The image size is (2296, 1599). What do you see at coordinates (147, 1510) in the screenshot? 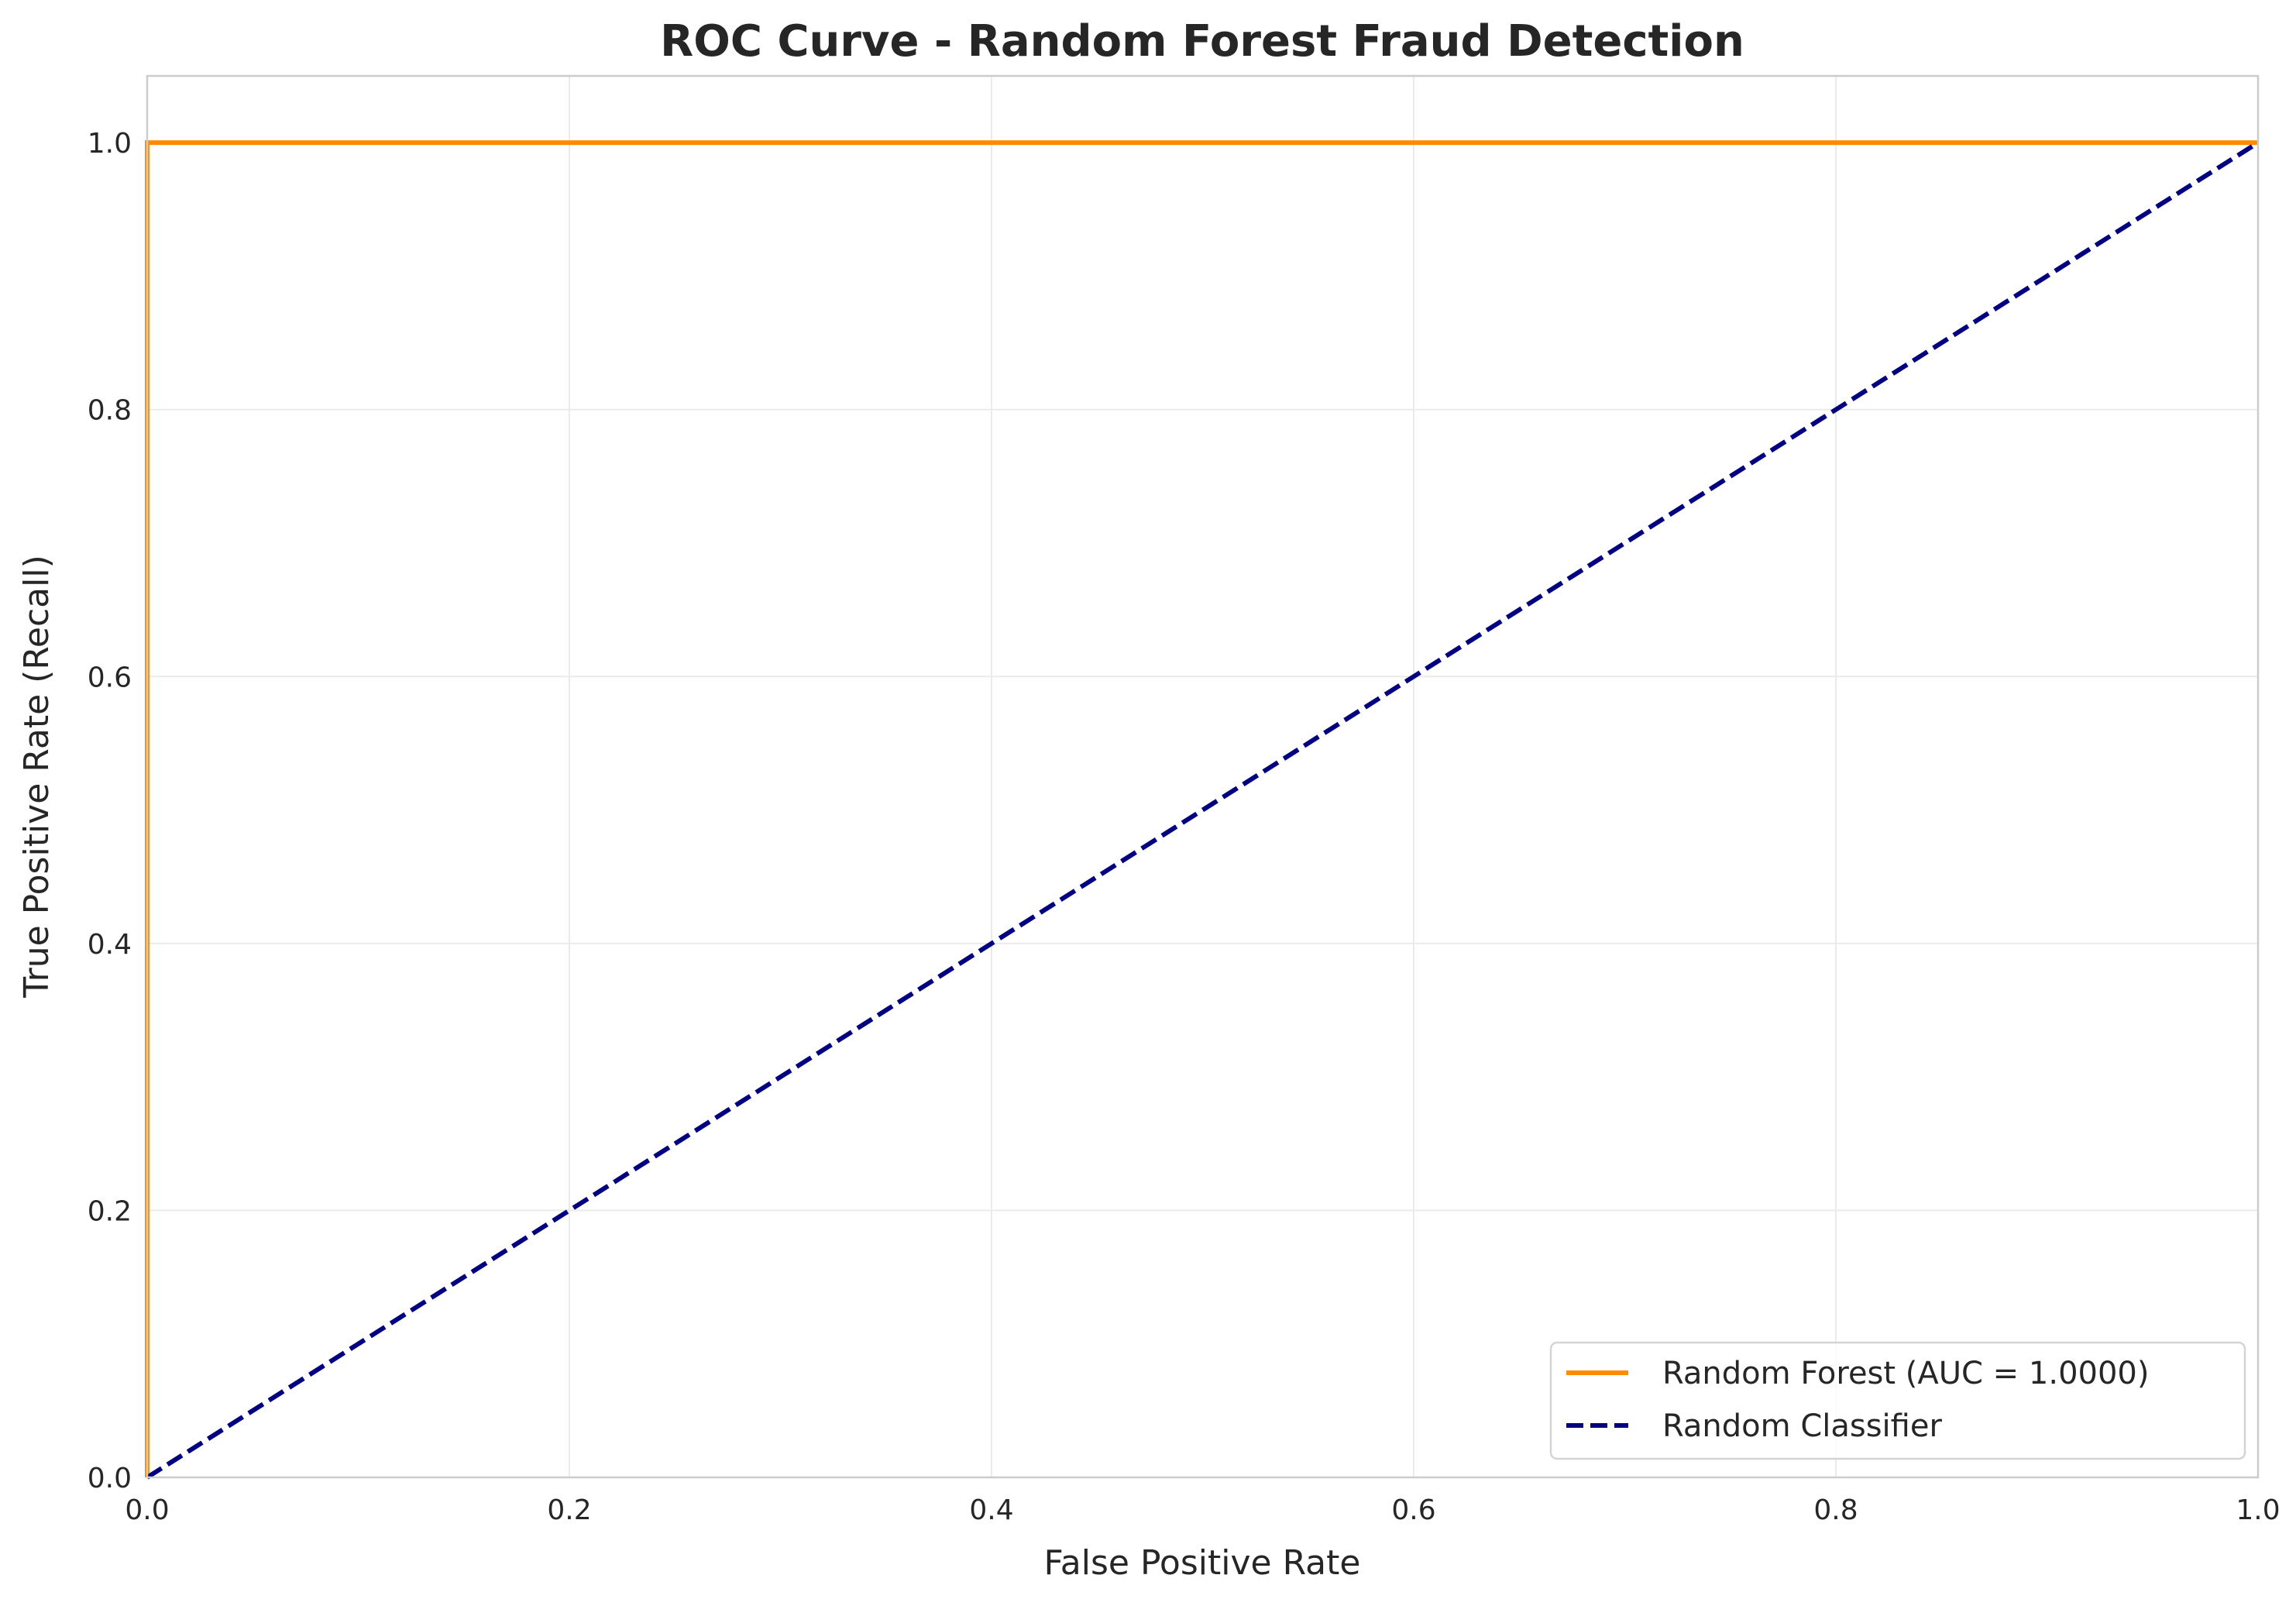
I see `x-tick-label: 0.0` at bounding box center [147, 1510].